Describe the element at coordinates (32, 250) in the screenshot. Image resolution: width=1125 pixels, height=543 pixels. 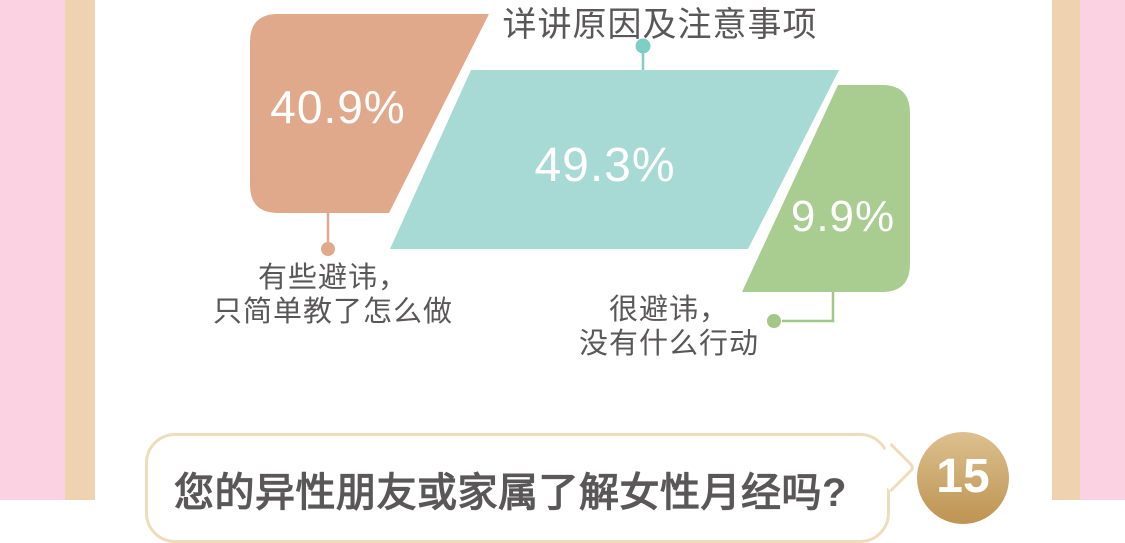
I see `side-stripe-pink-left` at that location.